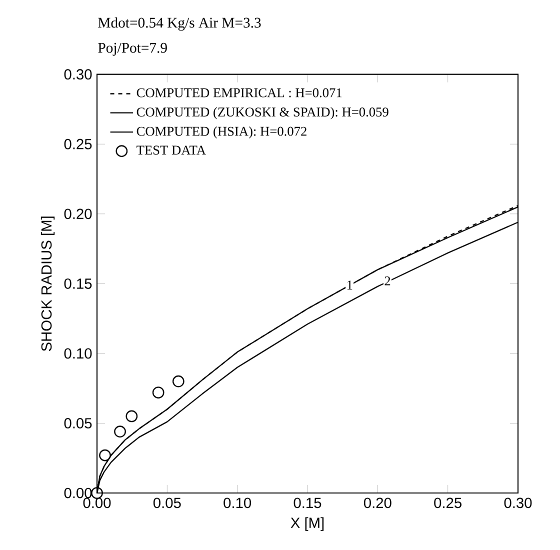  What do you see at coordinates (307, 524) in the screenshot?
I see `x-axis-title: X [M]` at bounding box center [307, 524].